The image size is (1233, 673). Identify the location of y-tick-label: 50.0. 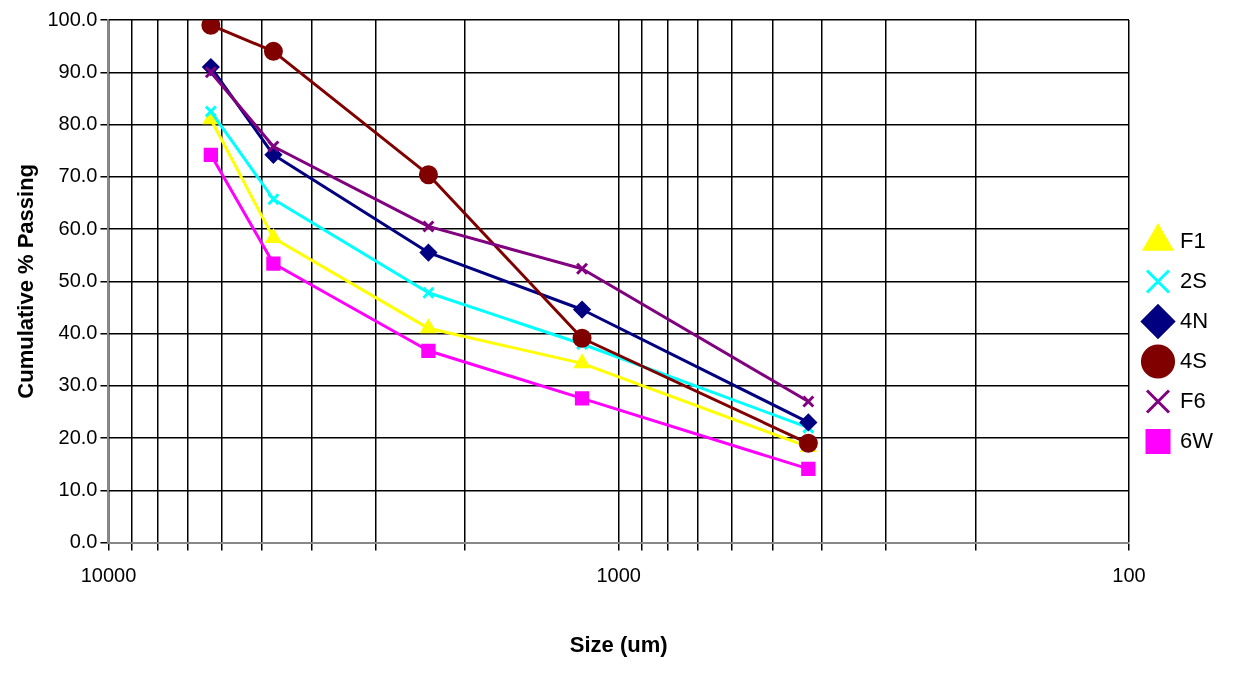
(78, 279).